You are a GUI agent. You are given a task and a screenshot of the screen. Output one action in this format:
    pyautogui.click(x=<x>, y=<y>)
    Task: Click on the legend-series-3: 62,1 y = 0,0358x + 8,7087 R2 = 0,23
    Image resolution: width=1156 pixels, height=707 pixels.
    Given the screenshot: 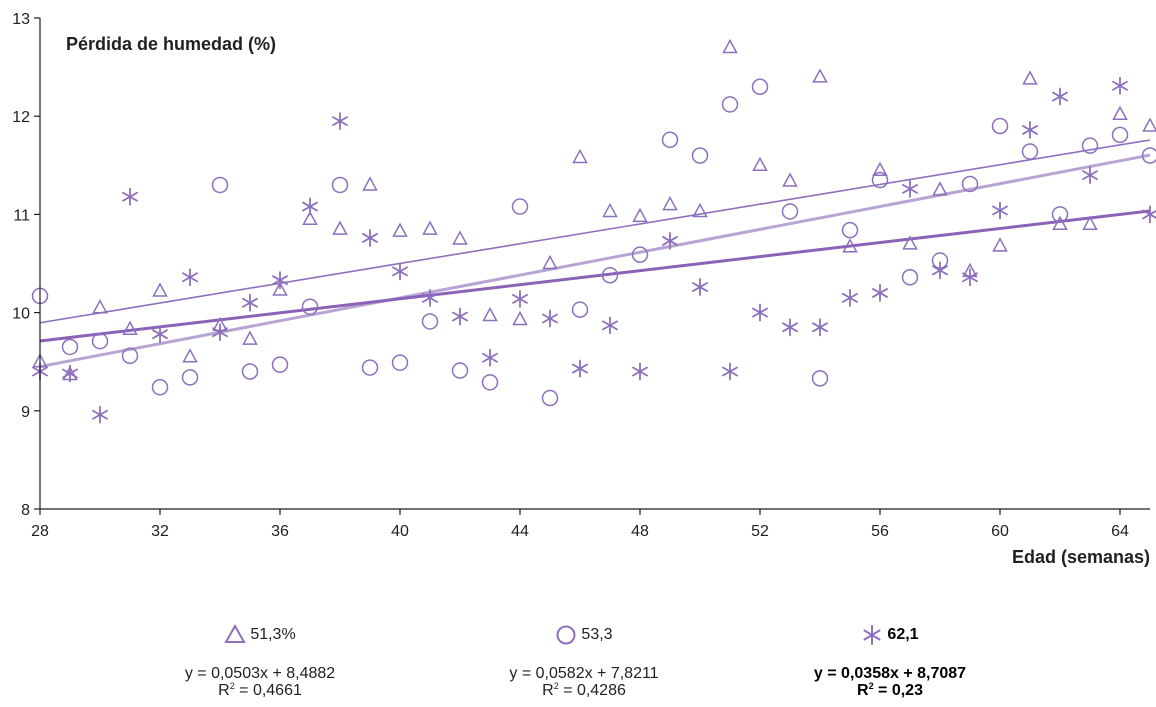 What is the action you would take?
    pyautogui.click(x=890, y=661)
    